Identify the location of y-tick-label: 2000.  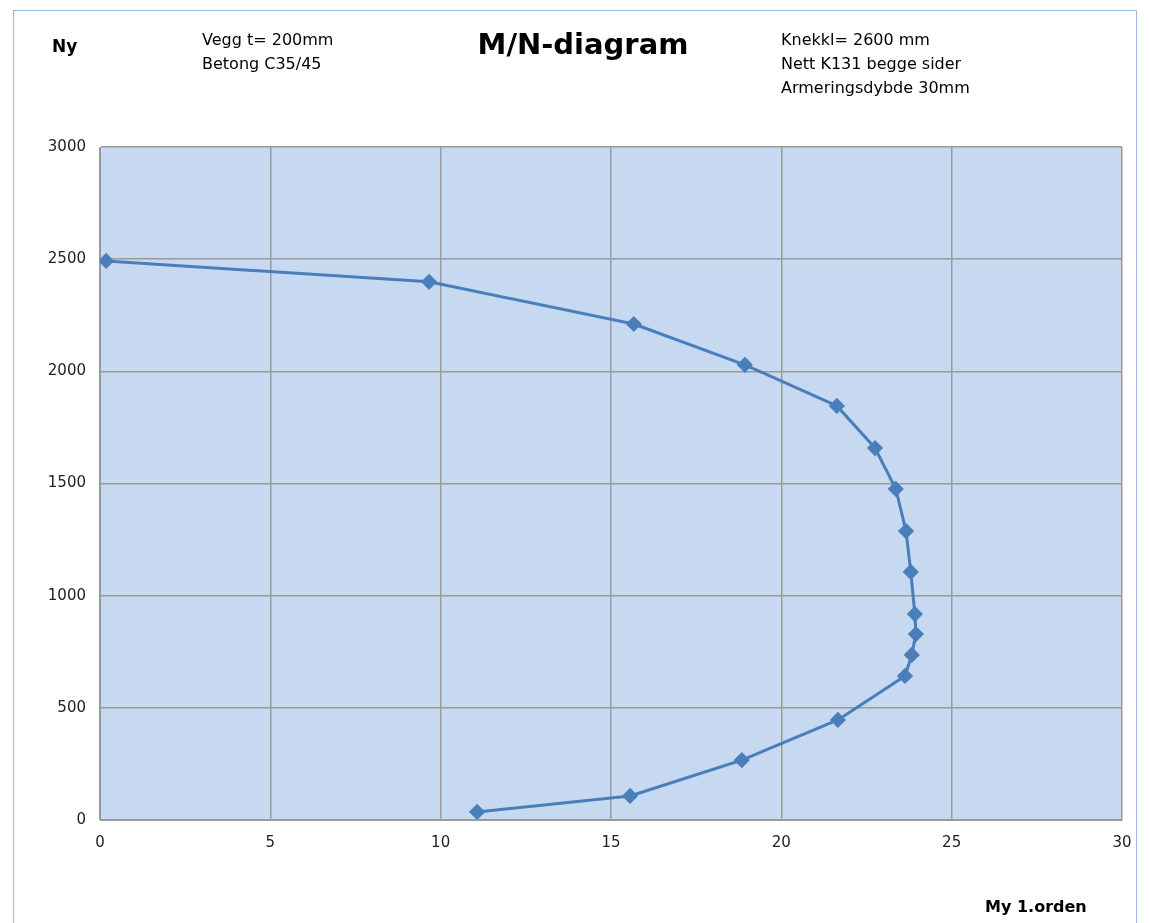
(66, 370).